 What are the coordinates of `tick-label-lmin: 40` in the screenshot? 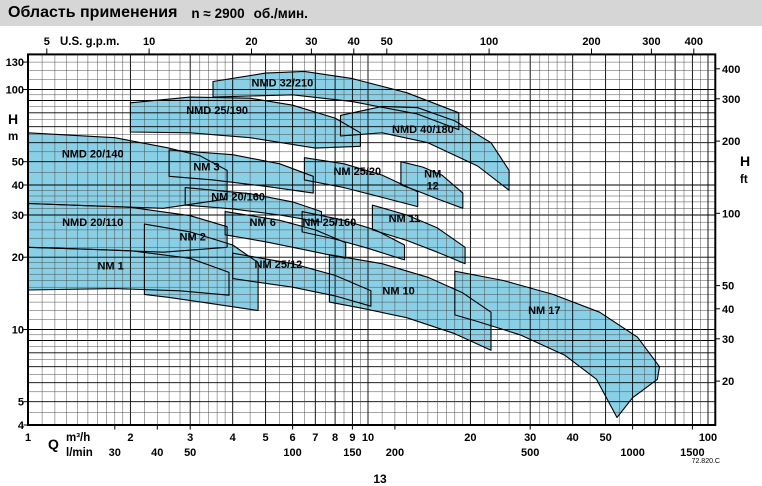 It's located at (157, 453).